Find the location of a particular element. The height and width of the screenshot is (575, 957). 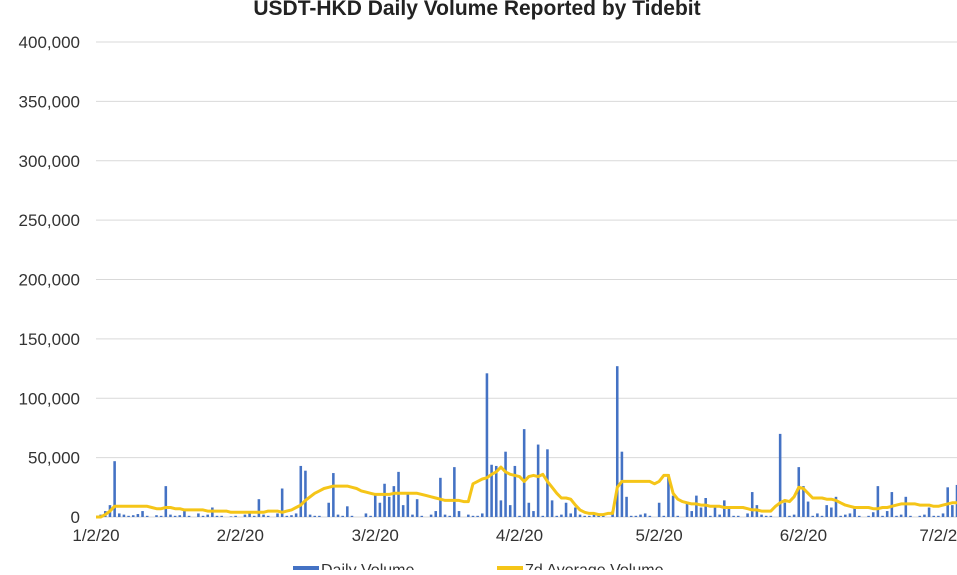

avg-volume-line is located at coordinates (526, 492).